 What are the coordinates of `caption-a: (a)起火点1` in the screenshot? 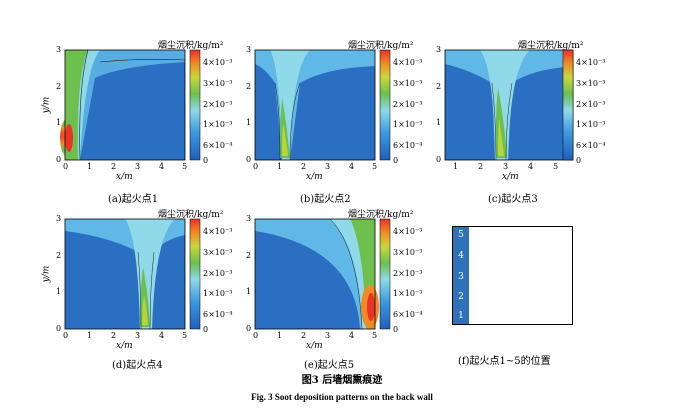 It's located at (133, 199).